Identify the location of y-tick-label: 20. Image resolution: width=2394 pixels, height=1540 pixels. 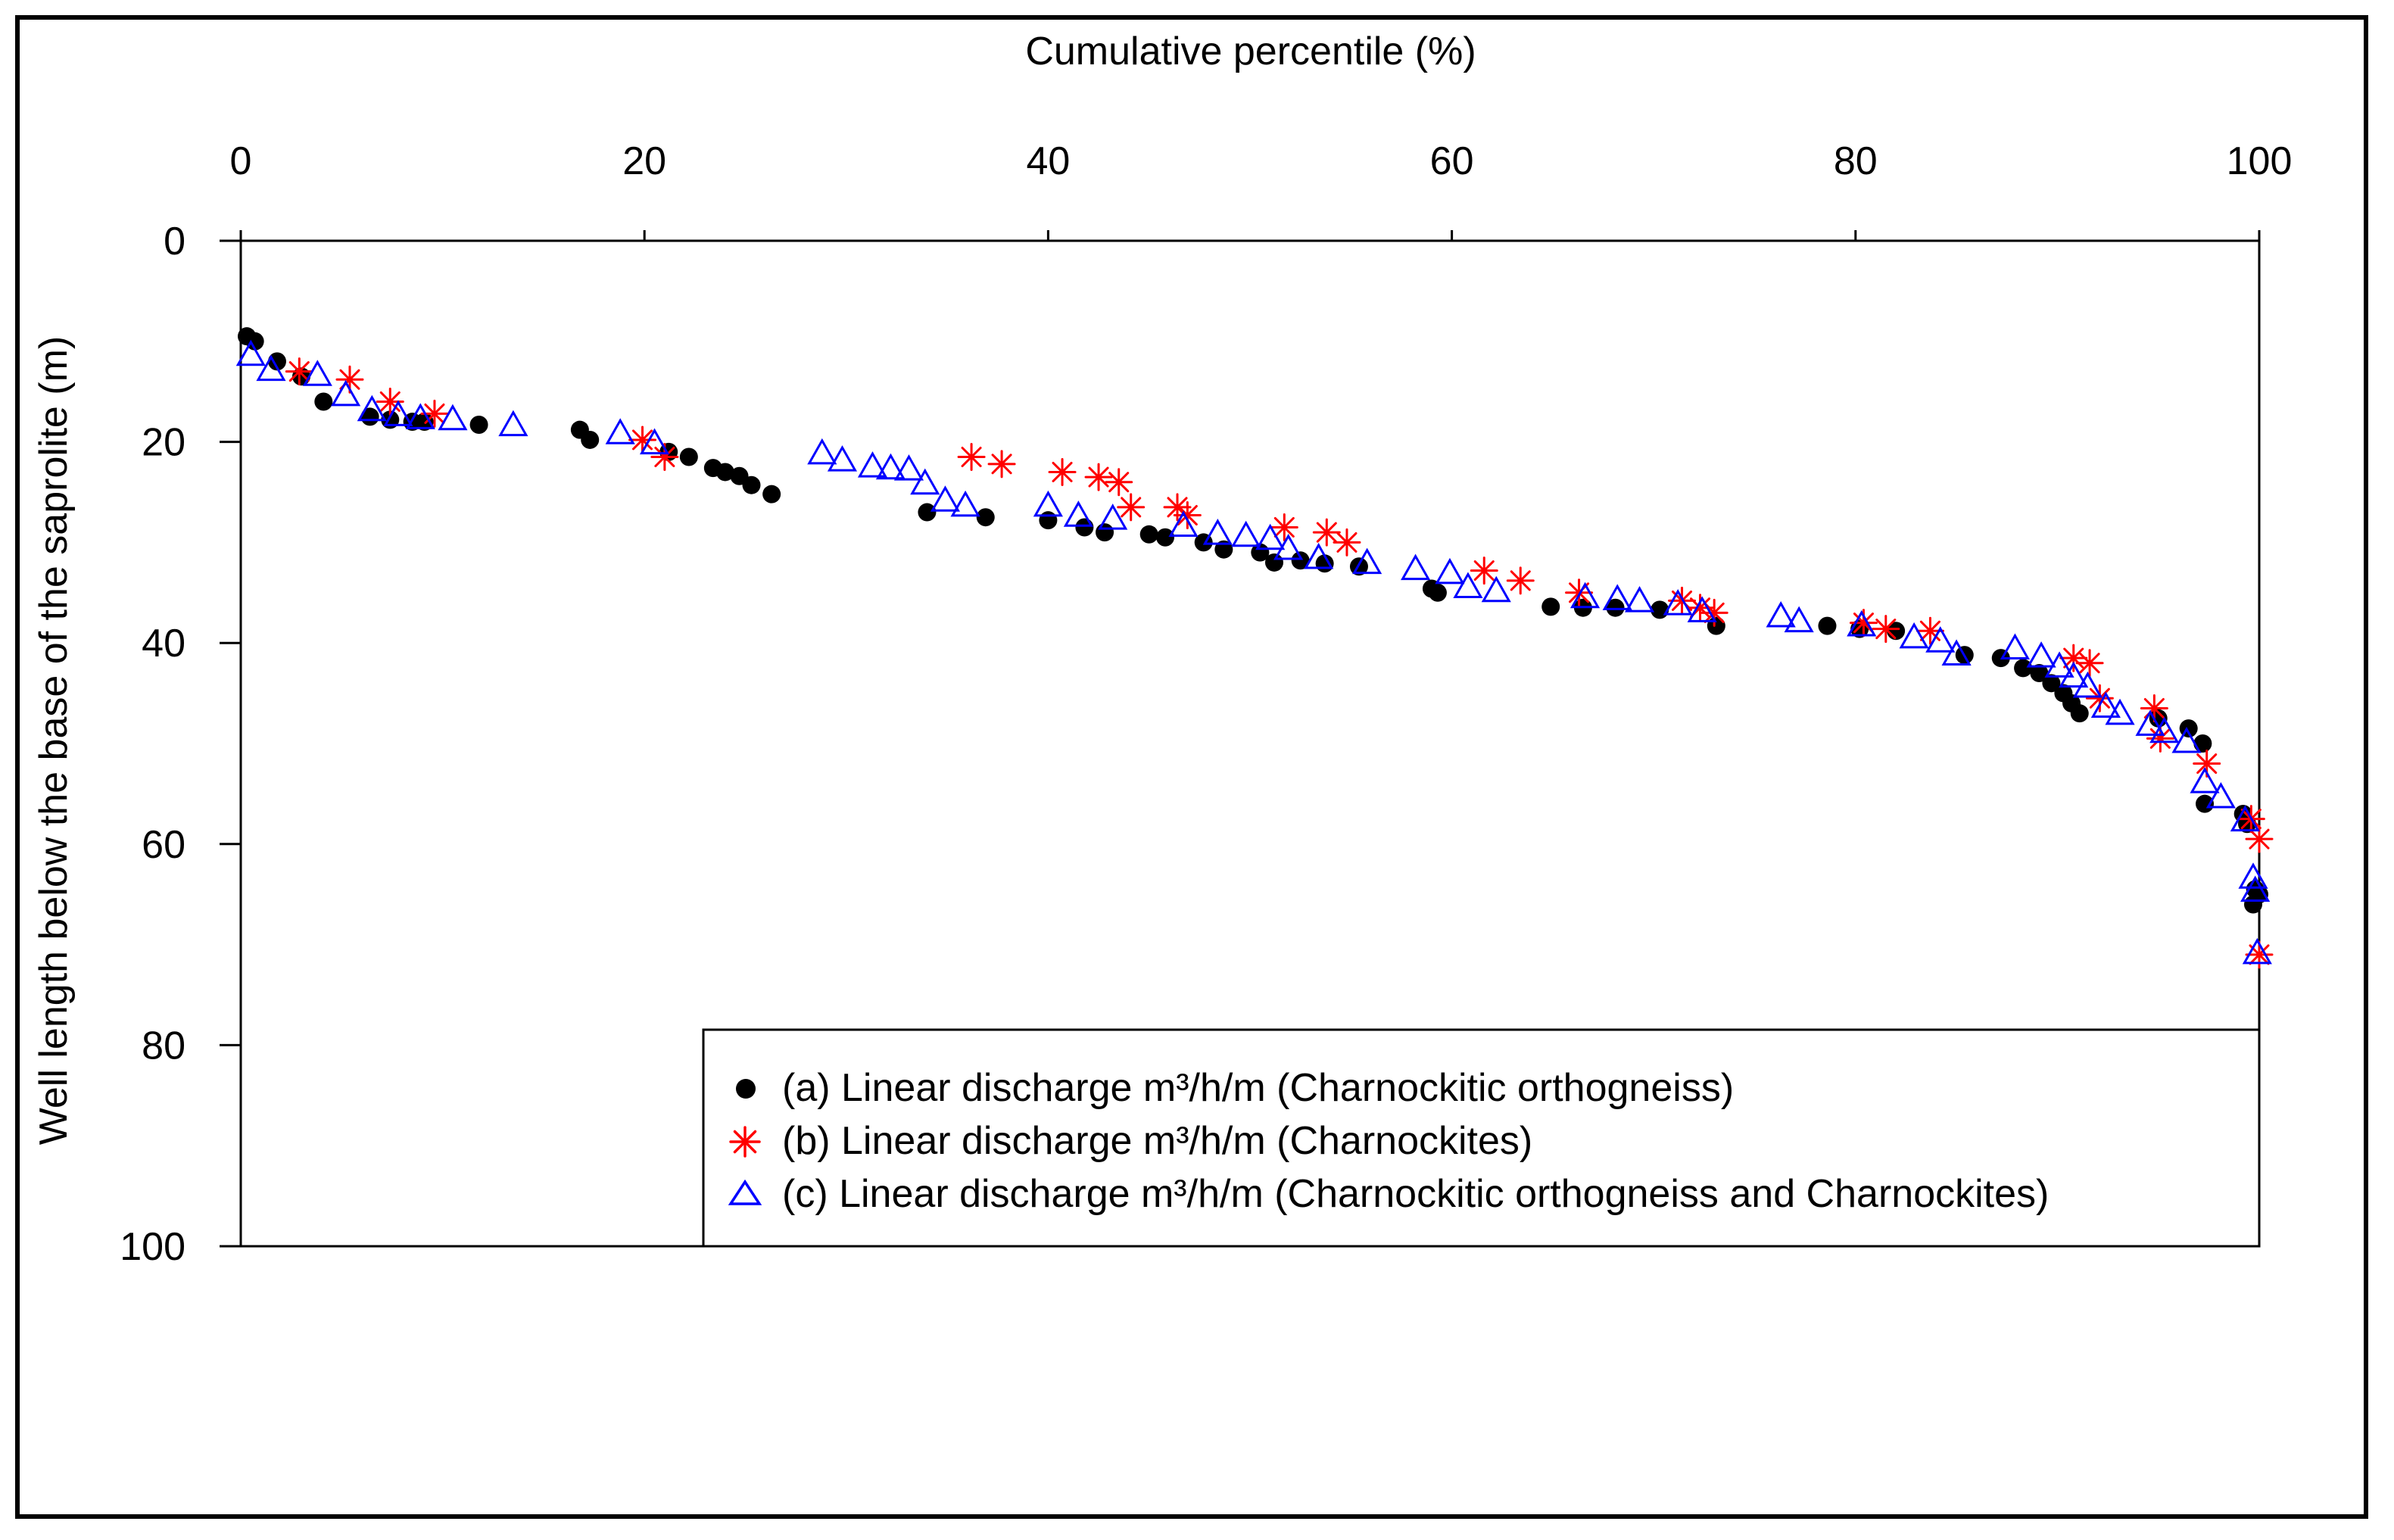
(163, 443).